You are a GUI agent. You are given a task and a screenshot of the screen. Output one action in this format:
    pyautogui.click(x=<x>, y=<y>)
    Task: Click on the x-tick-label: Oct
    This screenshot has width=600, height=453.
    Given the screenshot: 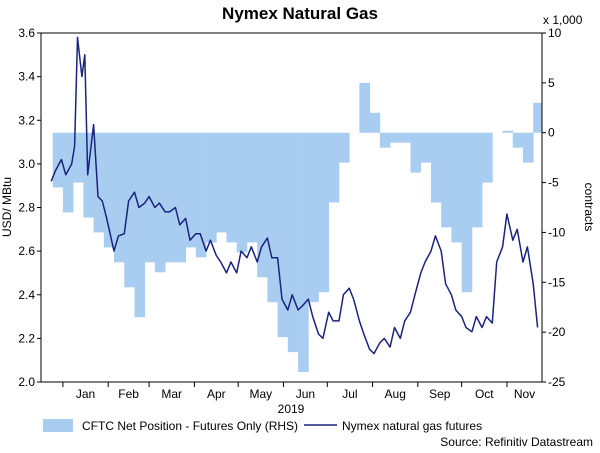 What is the action you would take?
    pyautogui.click(x=484, y=394)
    